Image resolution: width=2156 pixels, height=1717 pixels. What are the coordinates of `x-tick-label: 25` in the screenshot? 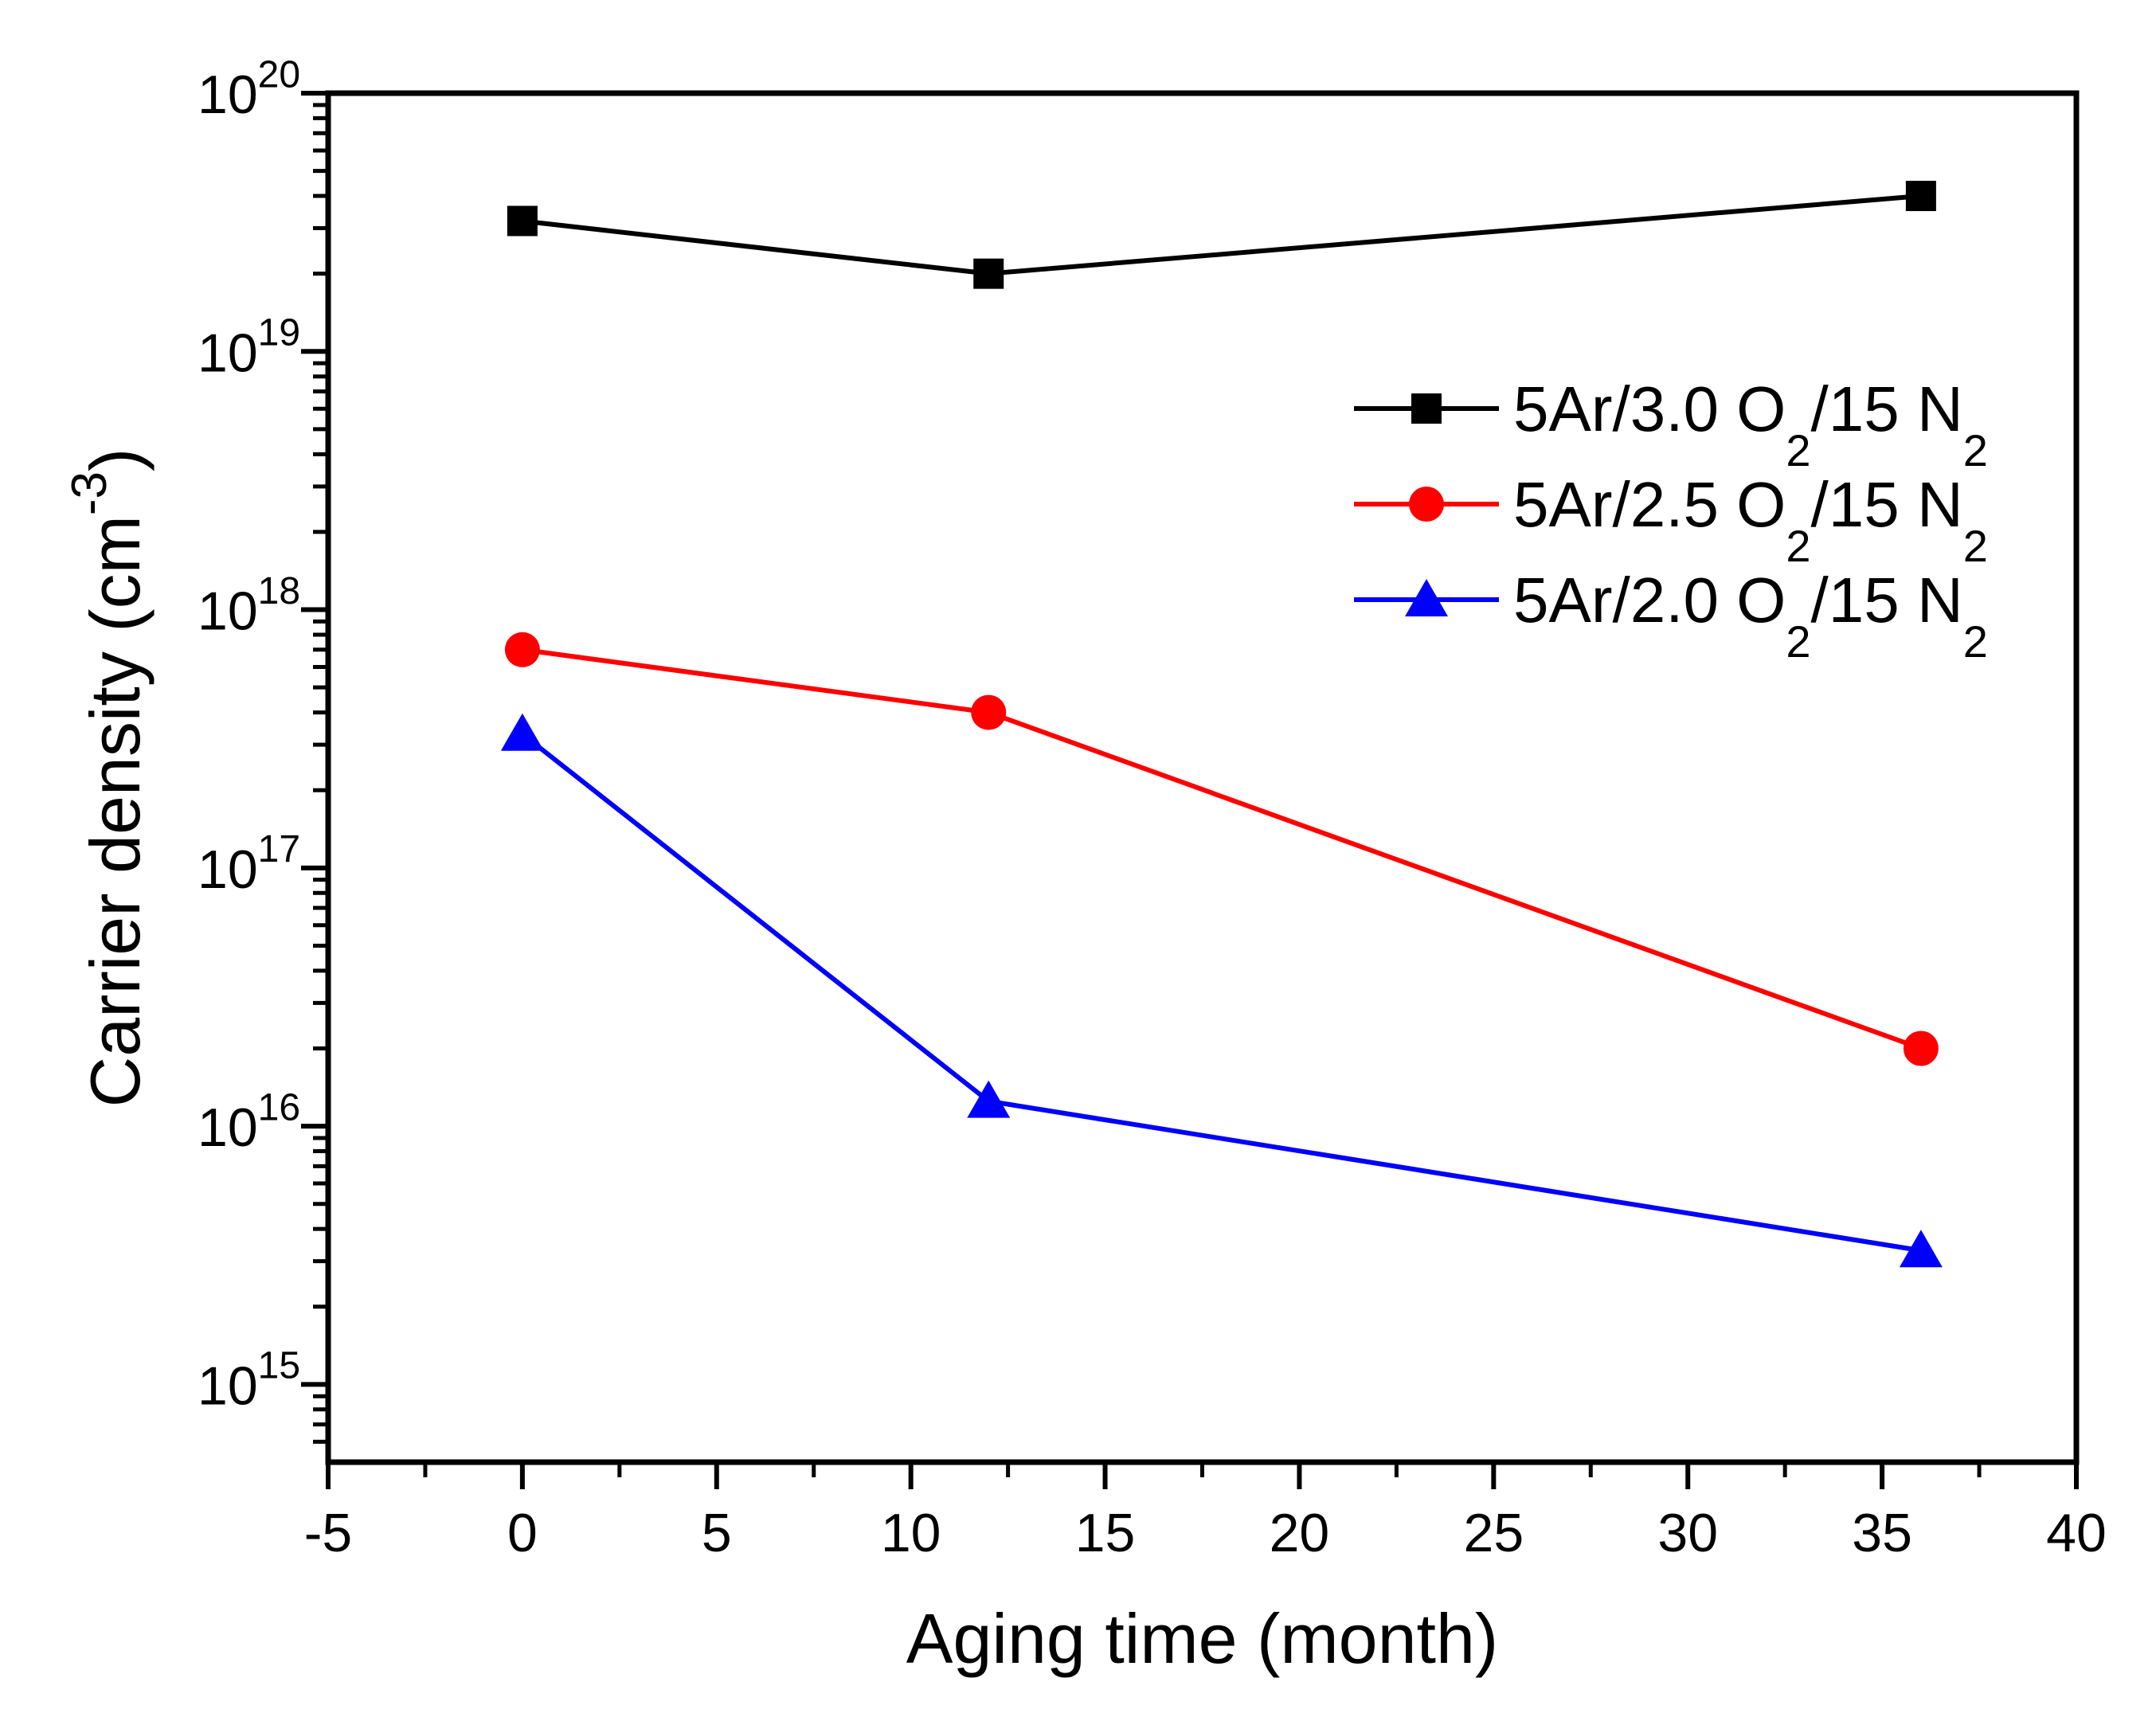 It's located at (1494, 1533).